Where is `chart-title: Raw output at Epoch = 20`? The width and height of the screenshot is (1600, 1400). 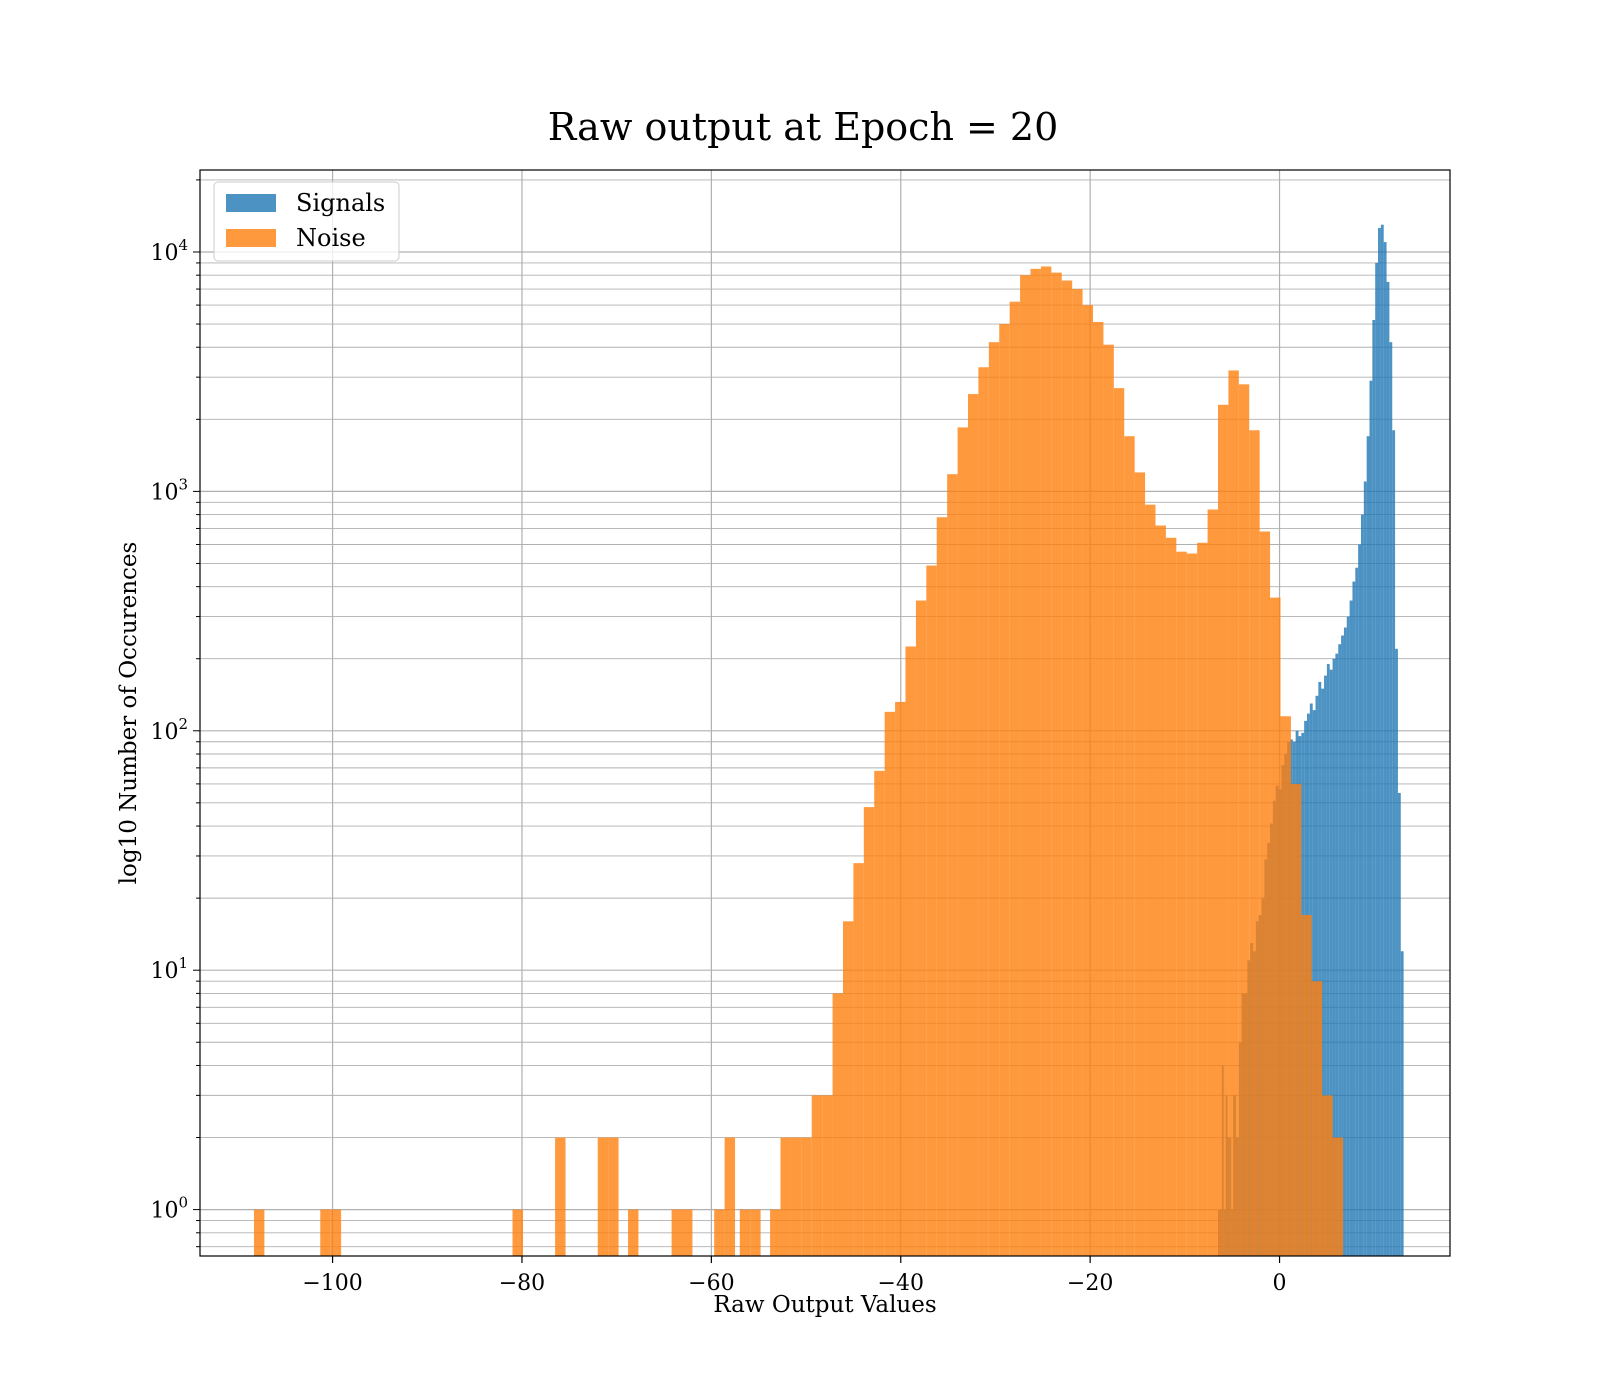 chart-title: Raw output at Epoch = 20 is located at coordinates (803, 127).